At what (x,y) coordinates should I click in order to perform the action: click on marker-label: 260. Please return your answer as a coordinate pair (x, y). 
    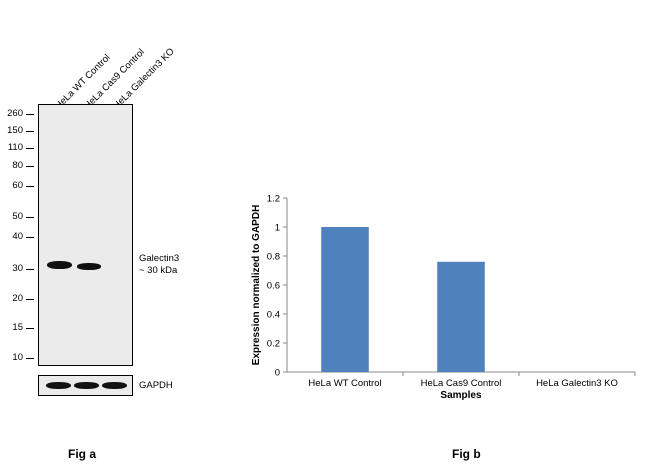
    Looking at the image, I should click on (15, 113).